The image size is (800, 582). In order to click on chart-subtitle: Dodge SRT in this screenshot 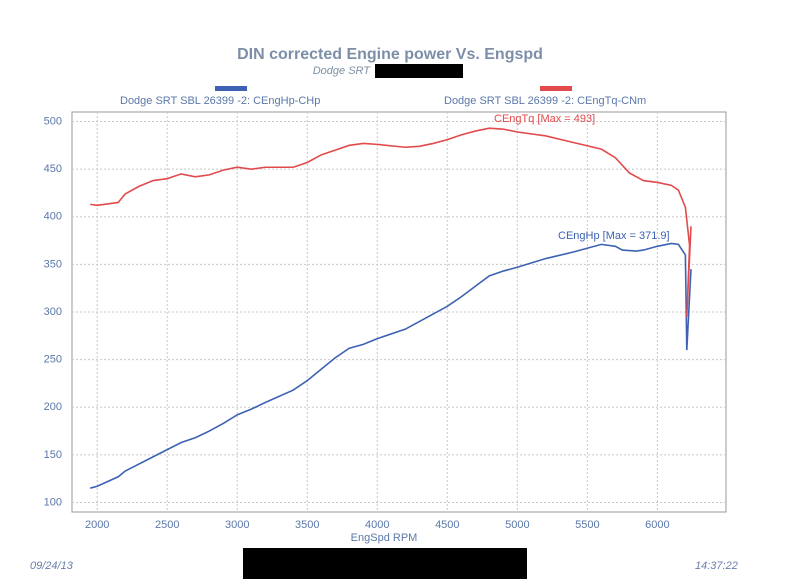, I will do `click(342, 71)`.